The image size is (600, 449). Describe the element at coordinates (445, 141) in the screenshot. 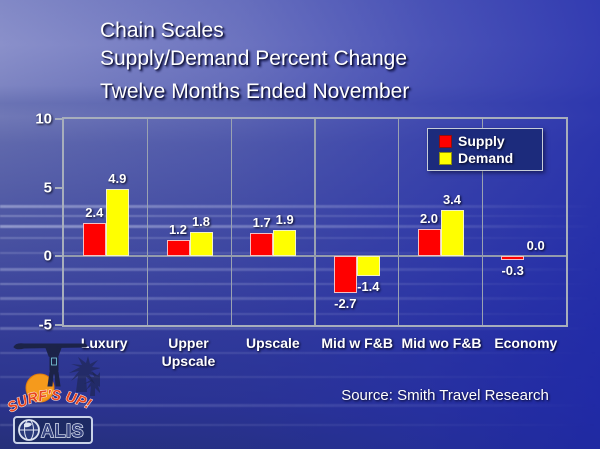

I see `legend-swatch-supply` at that location.